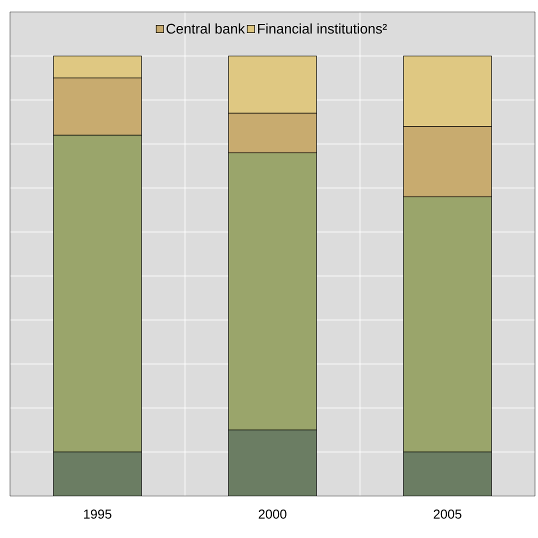 The width and height of the screenshot is (538, 538). Describe the element at coordinates (322, 28) in the screenshot. I see `legend-label: Financial institutions²` at that location.